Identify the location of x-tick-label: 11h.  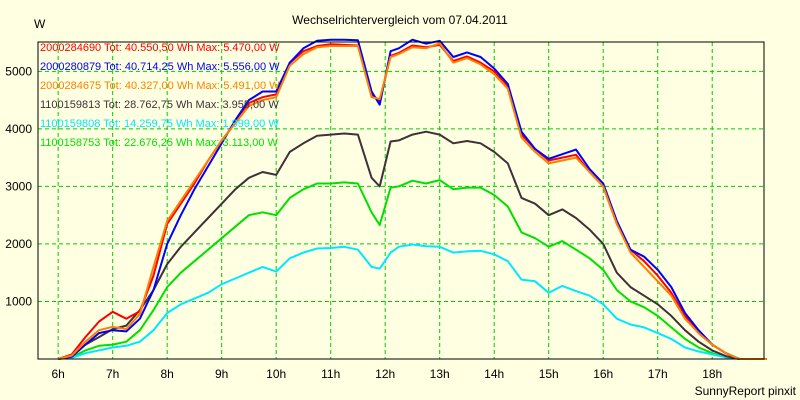
(330, 374).